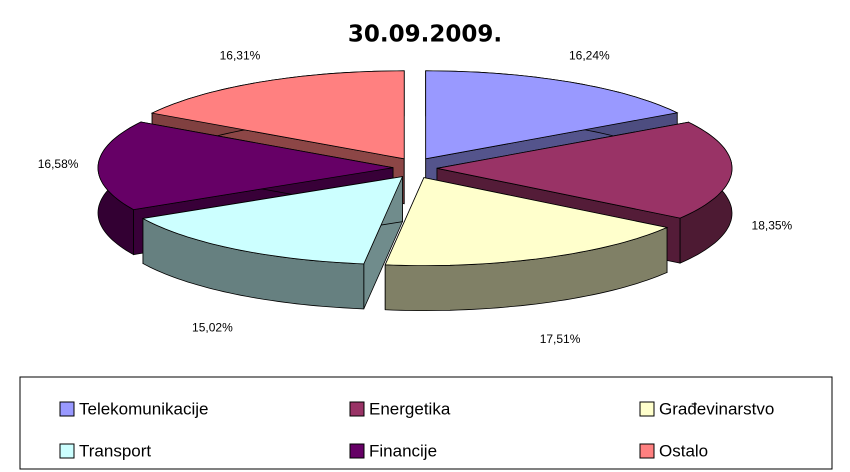 The width and height of the screenshot is (850, 472). What do you see at coordinates (403, 450) in the screenshot?
I see `legend-label: Financije` at bounding box center [403, 450].